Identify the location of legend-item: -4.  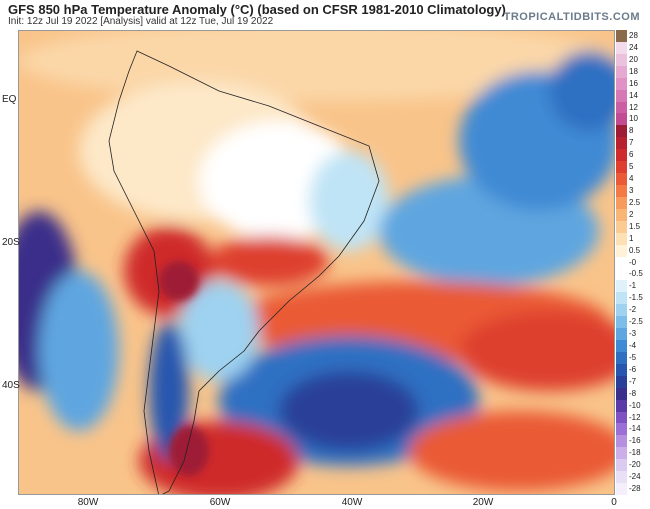
(633, 346).